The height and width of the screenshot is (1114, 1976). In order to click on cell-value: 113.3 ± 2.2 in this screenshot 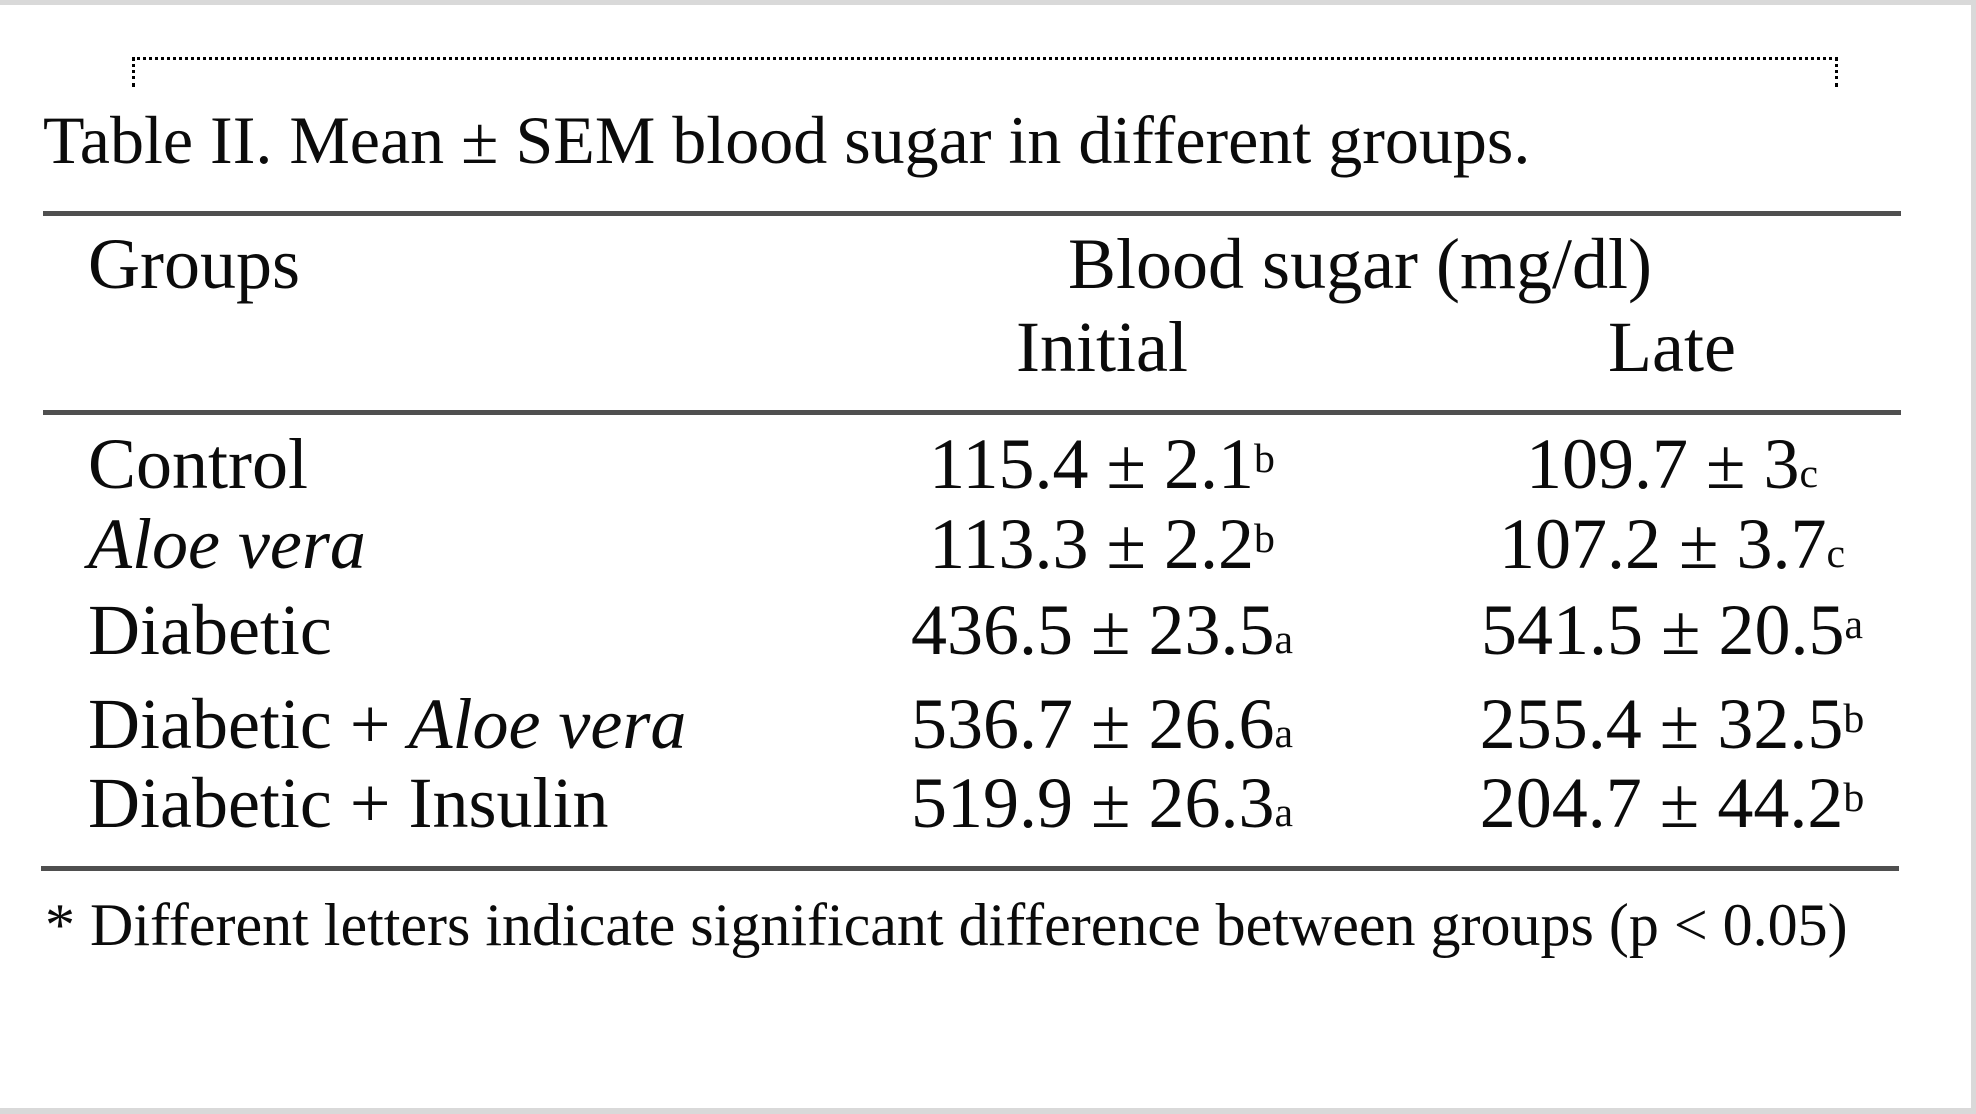, I will do `click(1091, 544)`.